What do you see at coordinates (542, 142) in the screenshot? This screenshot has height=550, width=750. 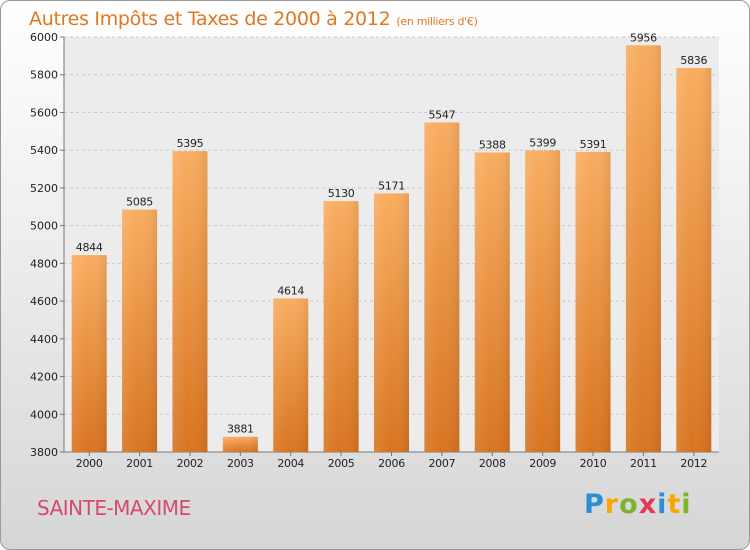 I see `bar-value-label: 5399` at bounding box center [542, 142].